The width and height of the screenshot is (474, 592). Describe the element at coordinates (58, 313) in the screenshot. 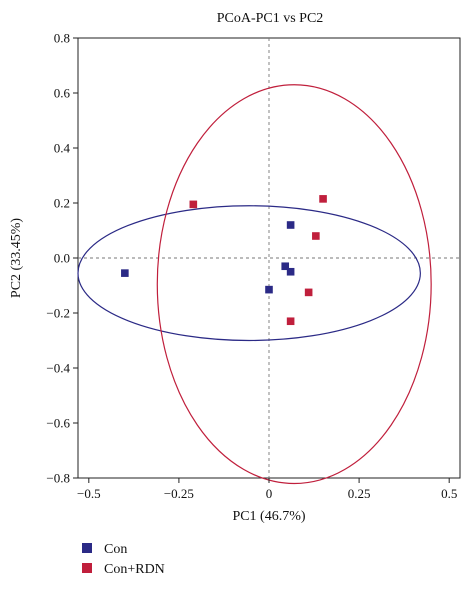

I see `y-tick-label: −0.2` at that location.